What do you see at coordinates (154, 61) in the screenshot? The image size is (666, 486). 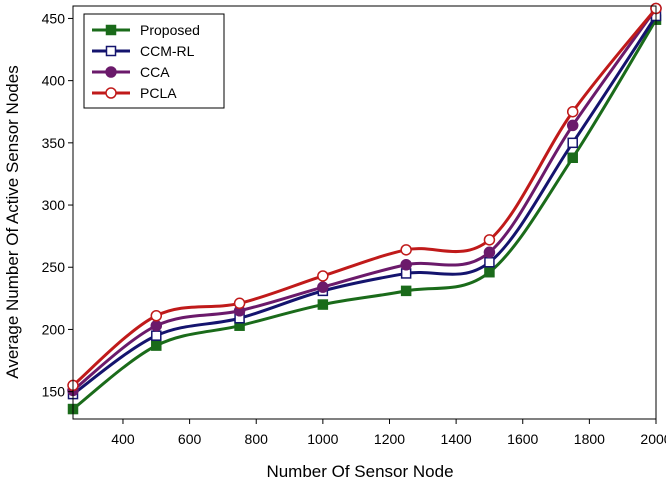 I see `legend: Proposed CCM-RL CCA PCLA` at bounding box center [154, 61].